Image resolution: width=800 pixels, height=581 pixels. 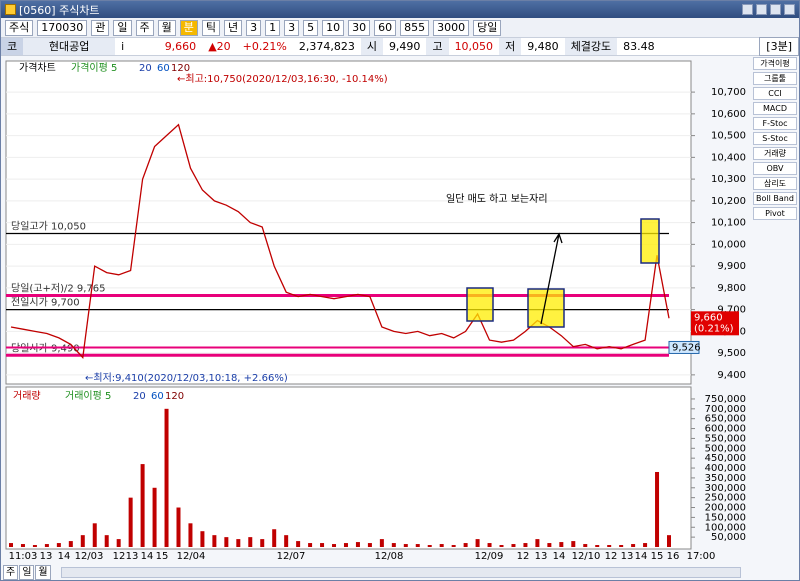 I want to click on info-field: 9,660, so click(x=180, y=46).